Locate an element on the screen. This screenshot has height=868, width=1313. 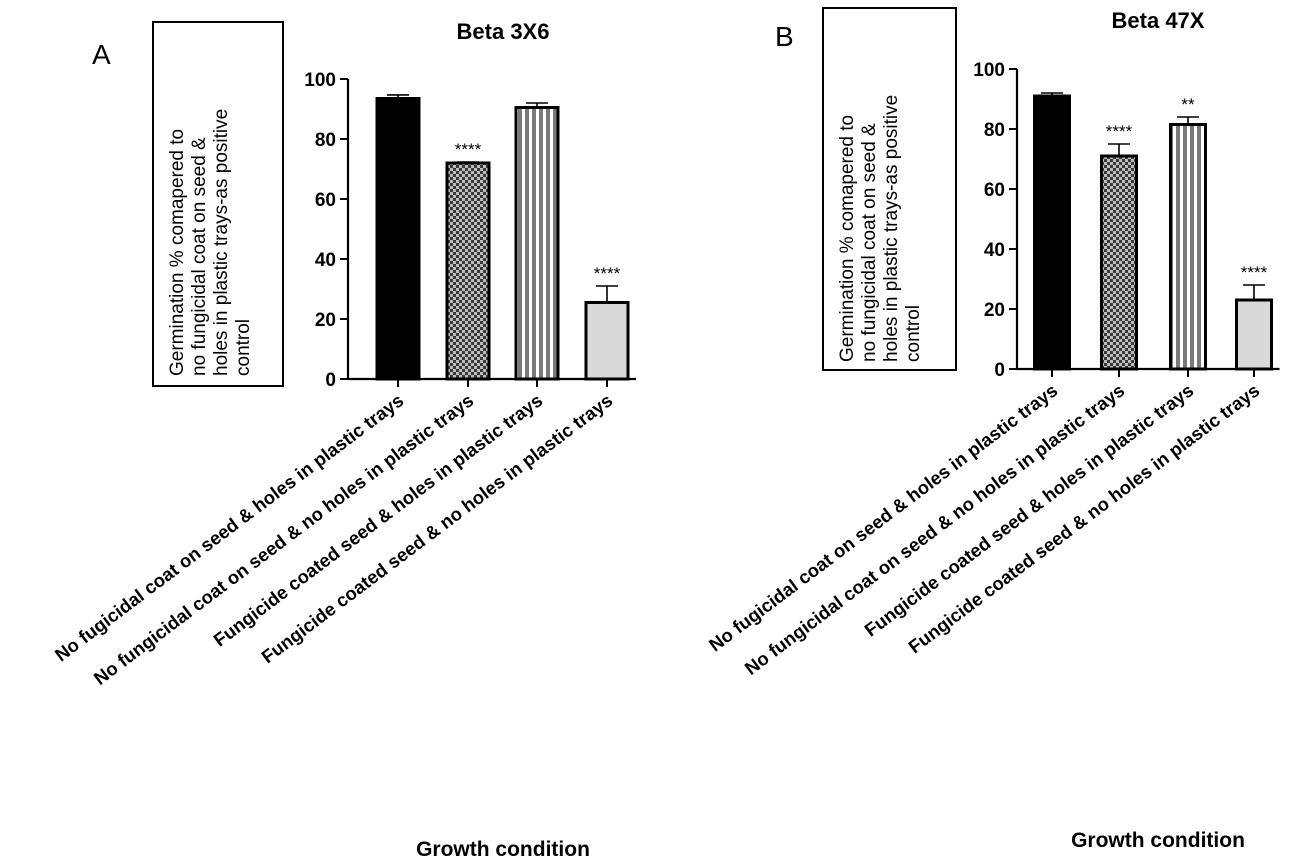
y-axis-label-box-a is located at coordinates (218, 204).